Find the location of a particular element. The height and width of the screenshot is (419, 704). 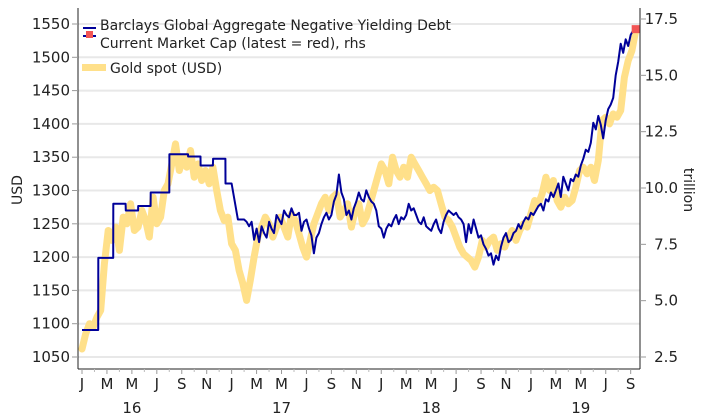

x-axis: J M M J S N J M M J S N J M M J S N J M M J S16 17 18 19 is located at coordinates (357, 393).